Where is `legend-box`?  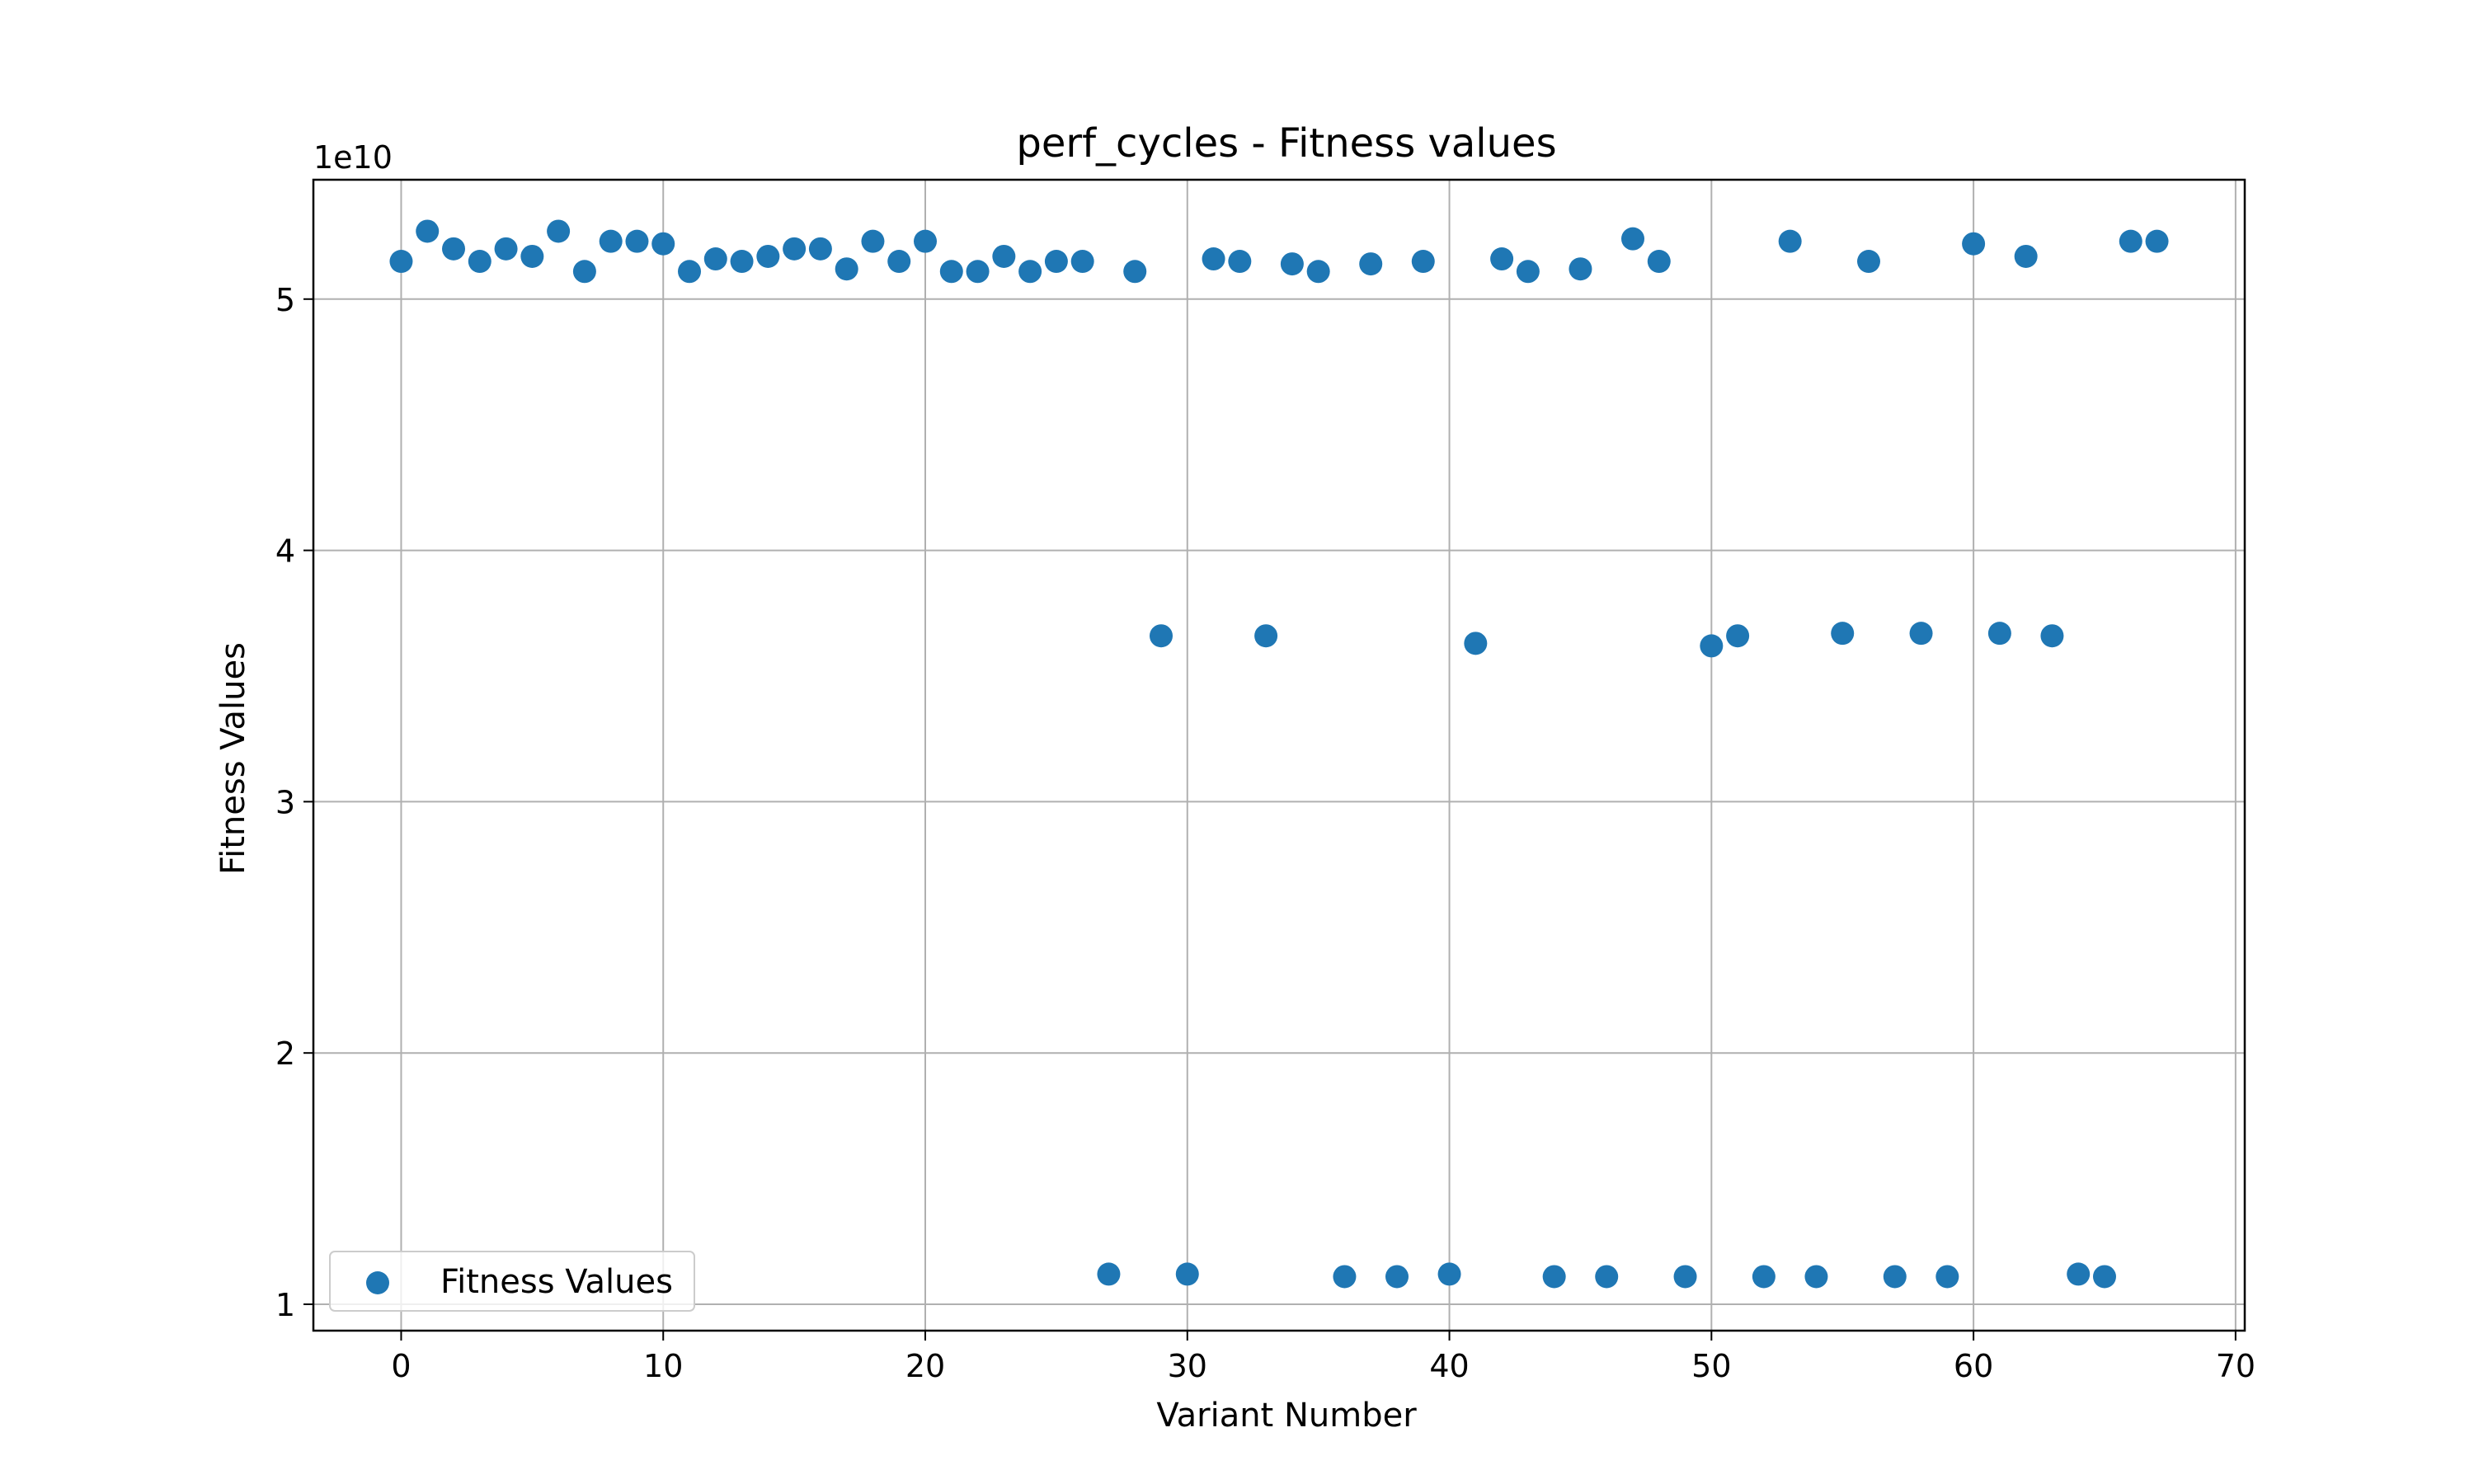
legend-box is located at coordinates (512, 1281).